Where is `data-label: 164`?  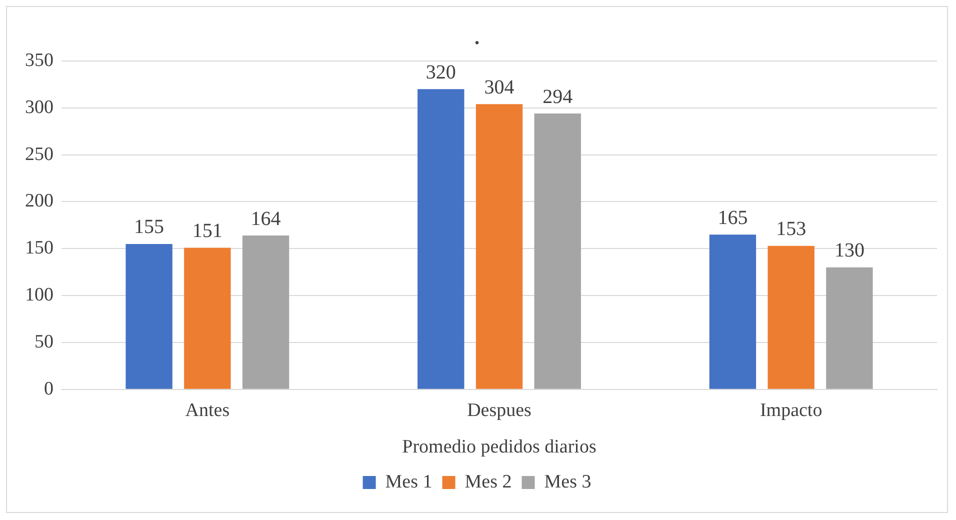 data-label: 164 is located at coordinates (265, 219).